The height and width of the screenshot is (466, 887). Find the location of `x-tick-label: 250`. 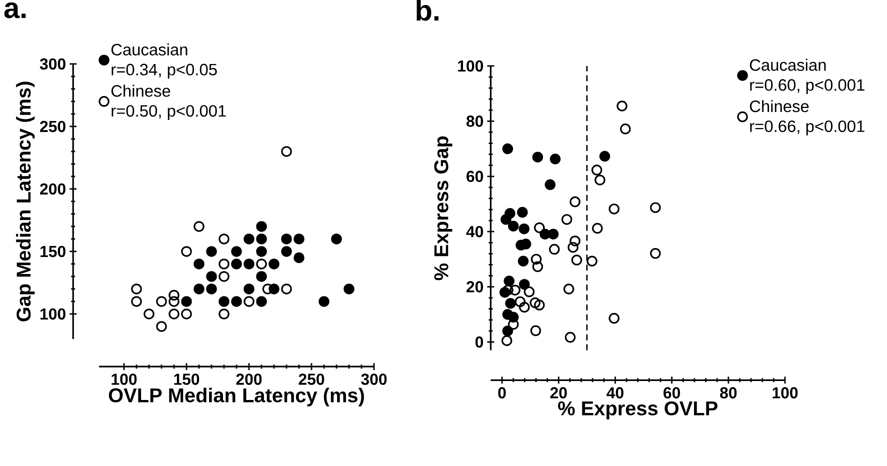

x-tick-label: 250 is located at coordinates (311, 379).